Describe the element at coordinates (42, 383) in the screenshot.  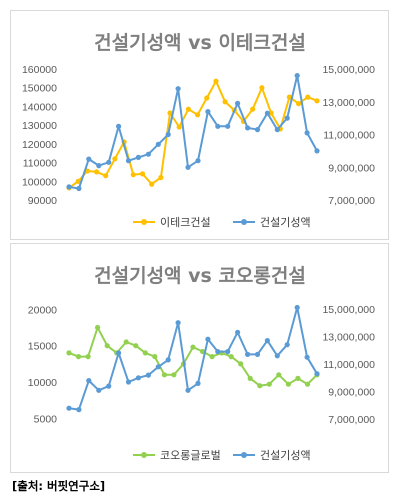
I see `y-left-tick-label: 10000` at that location.